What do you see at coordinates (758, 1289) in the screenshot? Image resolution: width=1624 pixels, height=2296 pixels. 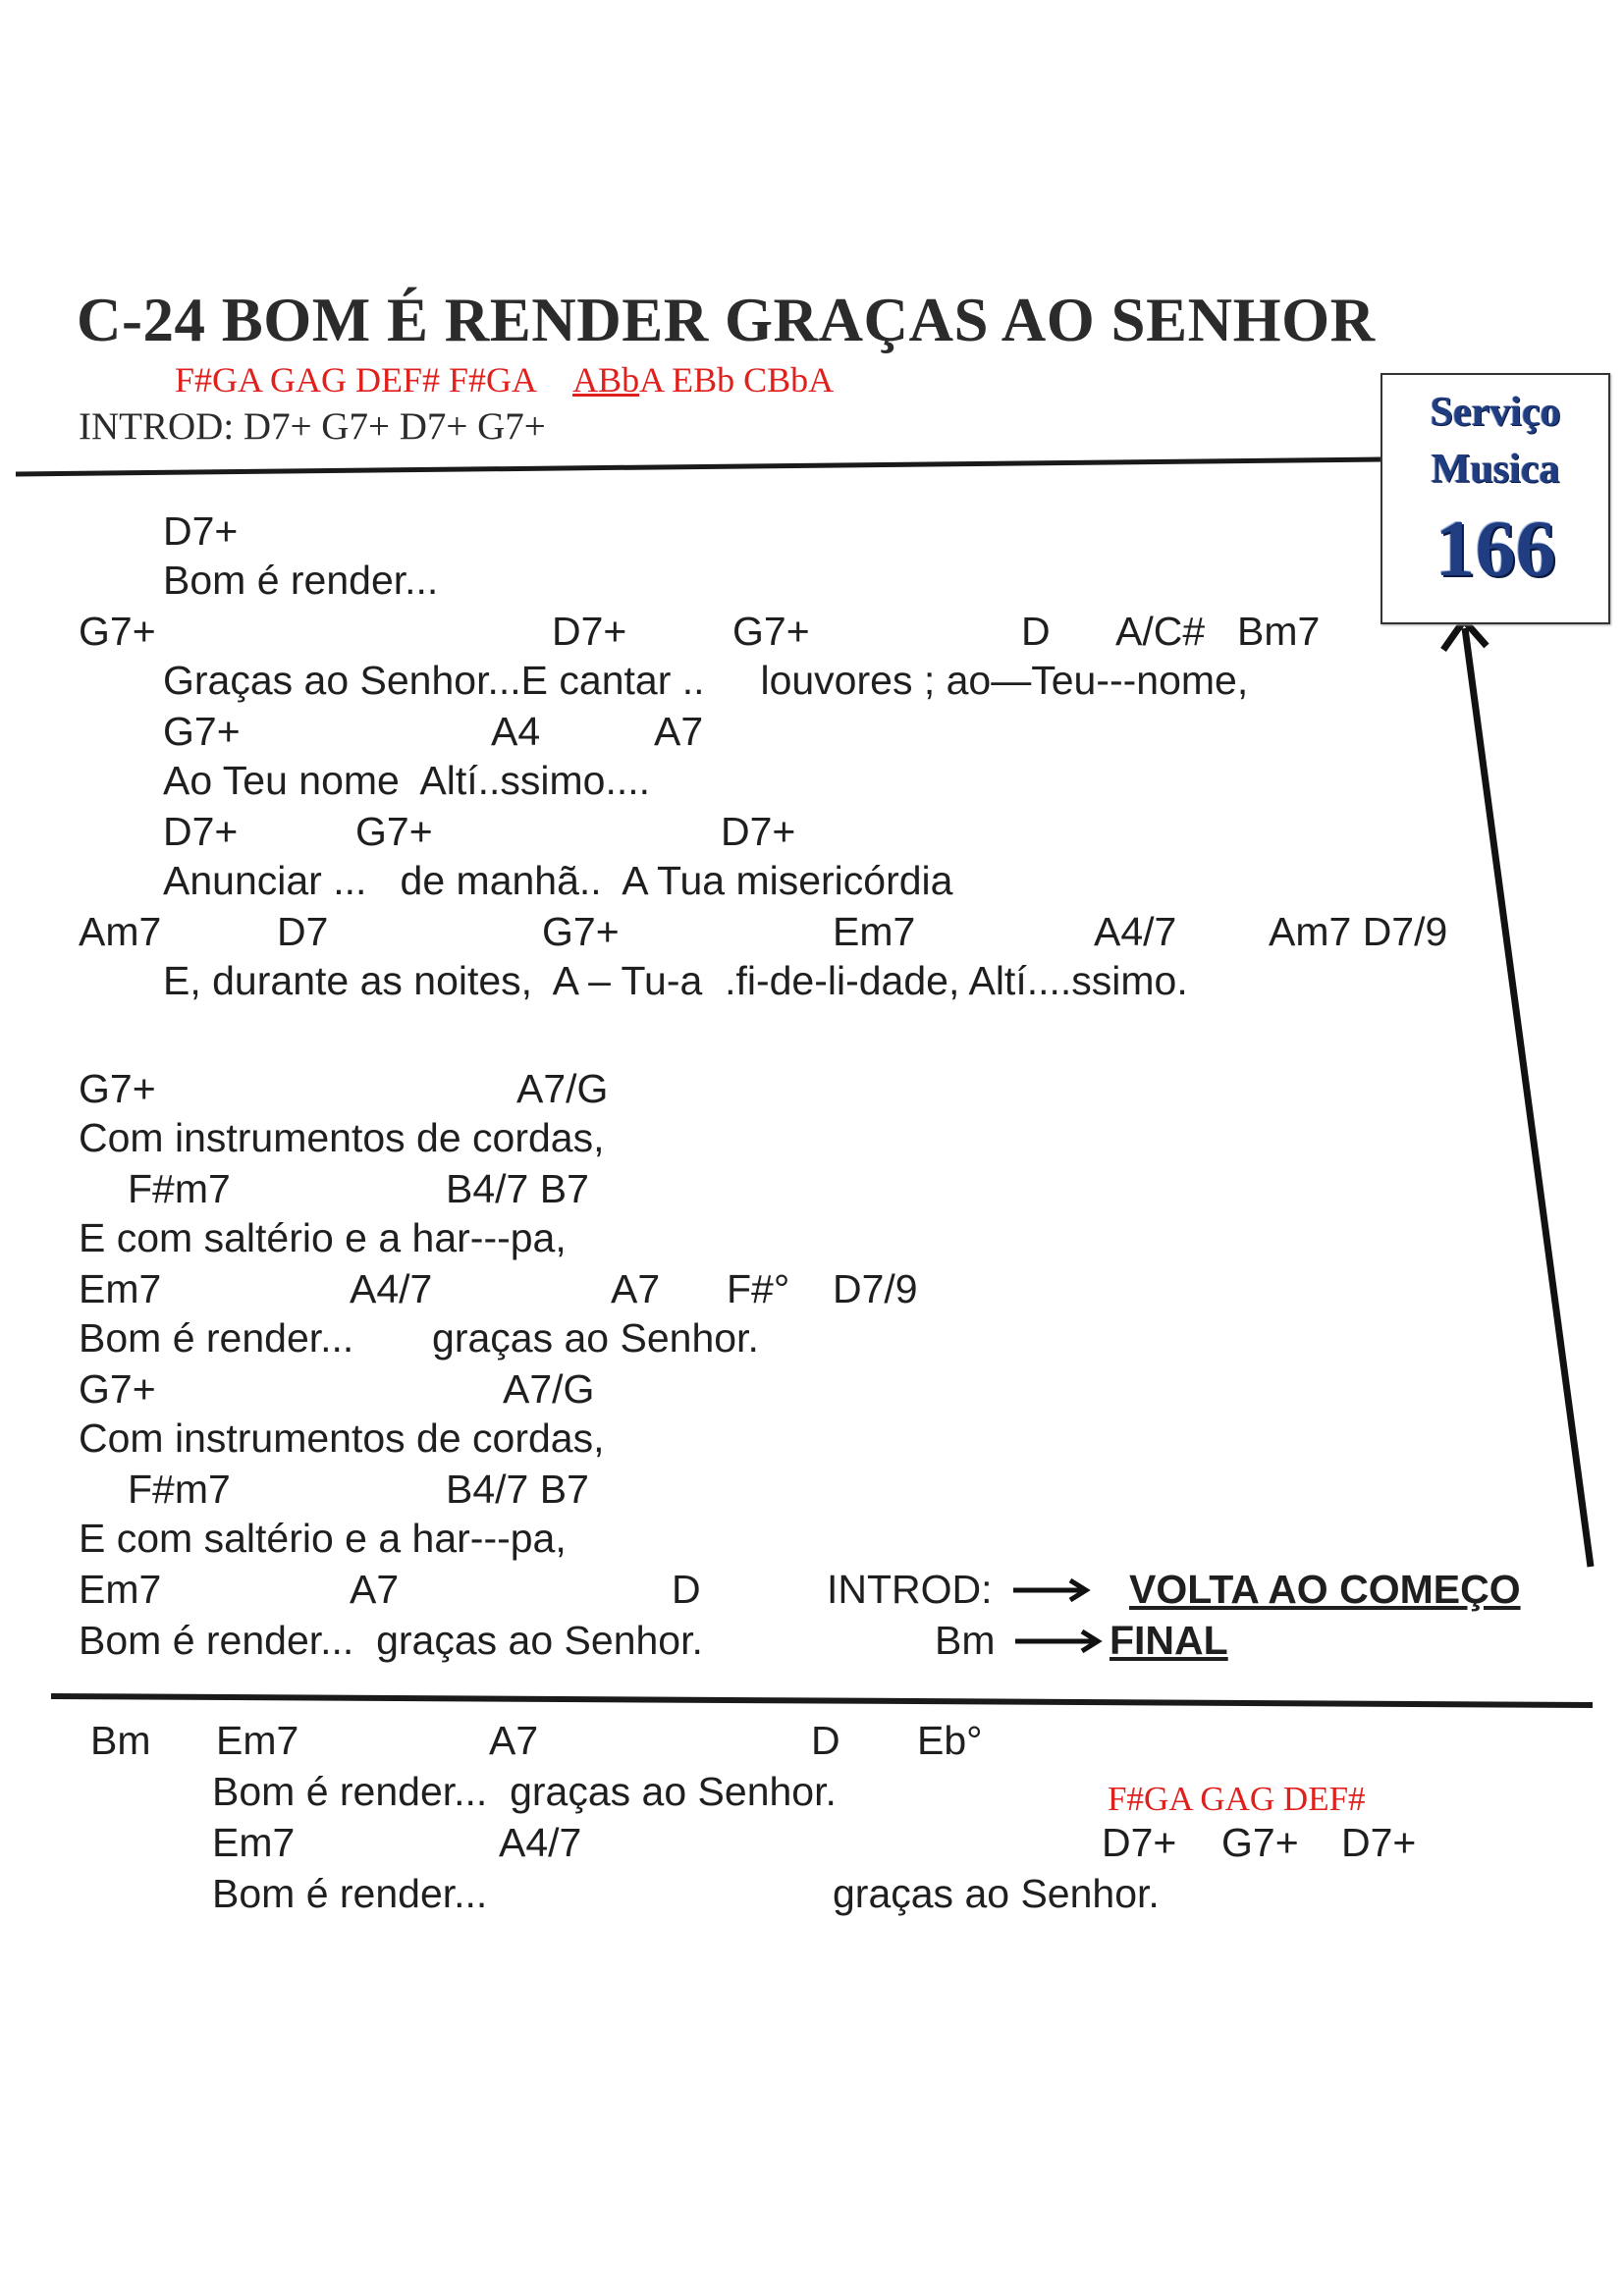 I see `chord: F#°` at bounding box center [758, 1289].